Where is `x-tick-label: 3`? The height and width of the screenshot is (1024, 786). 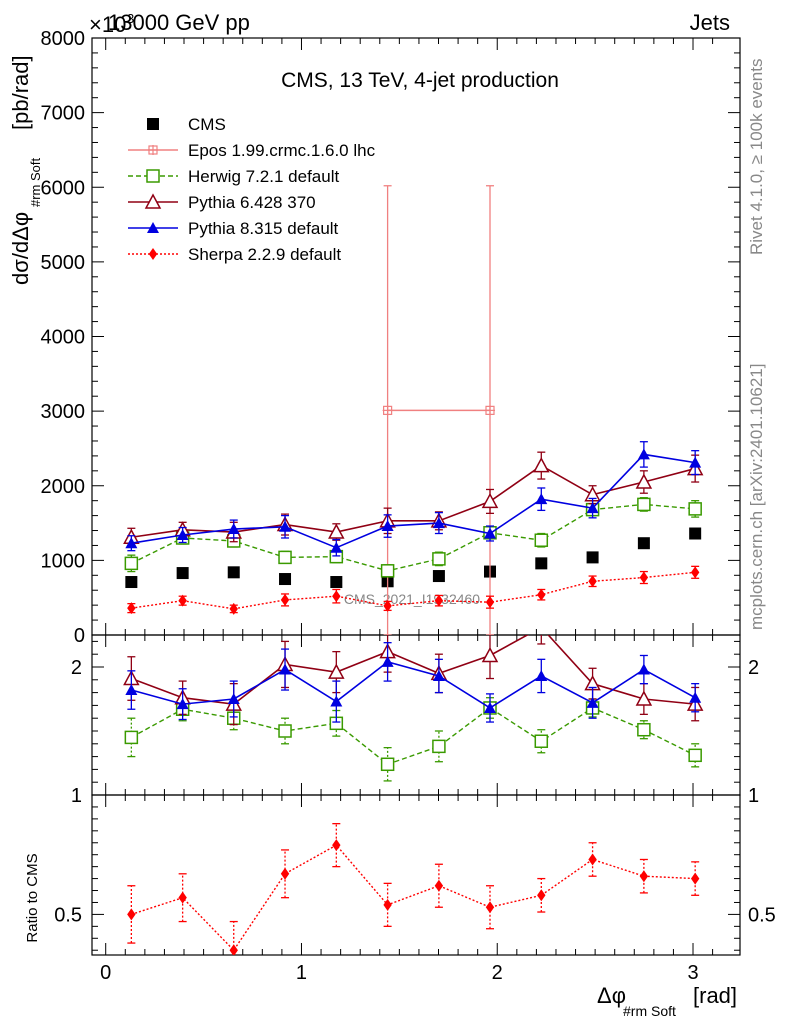
x-tick-label: 3 is located at coordinates (692, 973).